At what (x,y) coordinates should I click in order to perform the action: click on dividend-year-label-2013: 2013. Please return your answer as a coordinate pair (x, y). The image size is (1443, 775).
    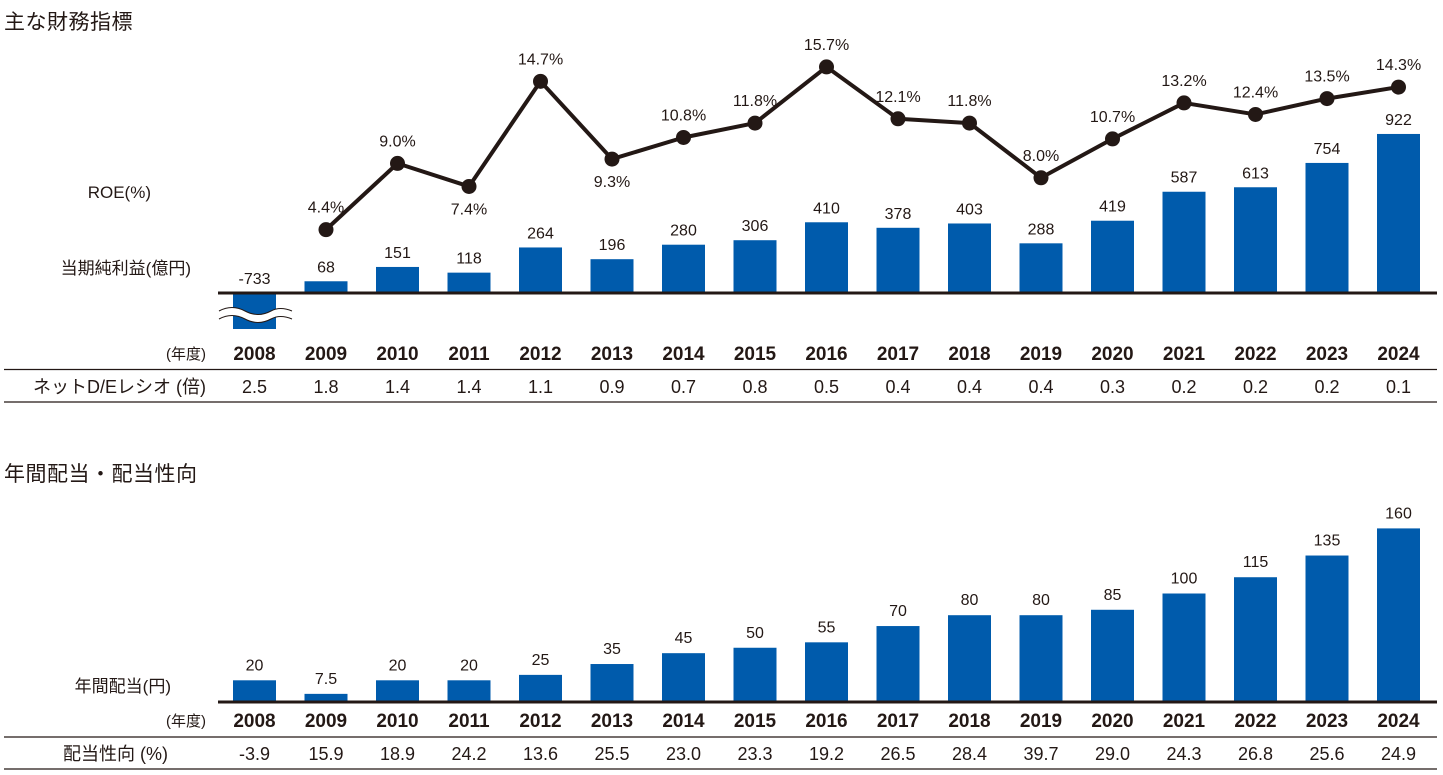
    Looking at the image, I should click on (612, 721).